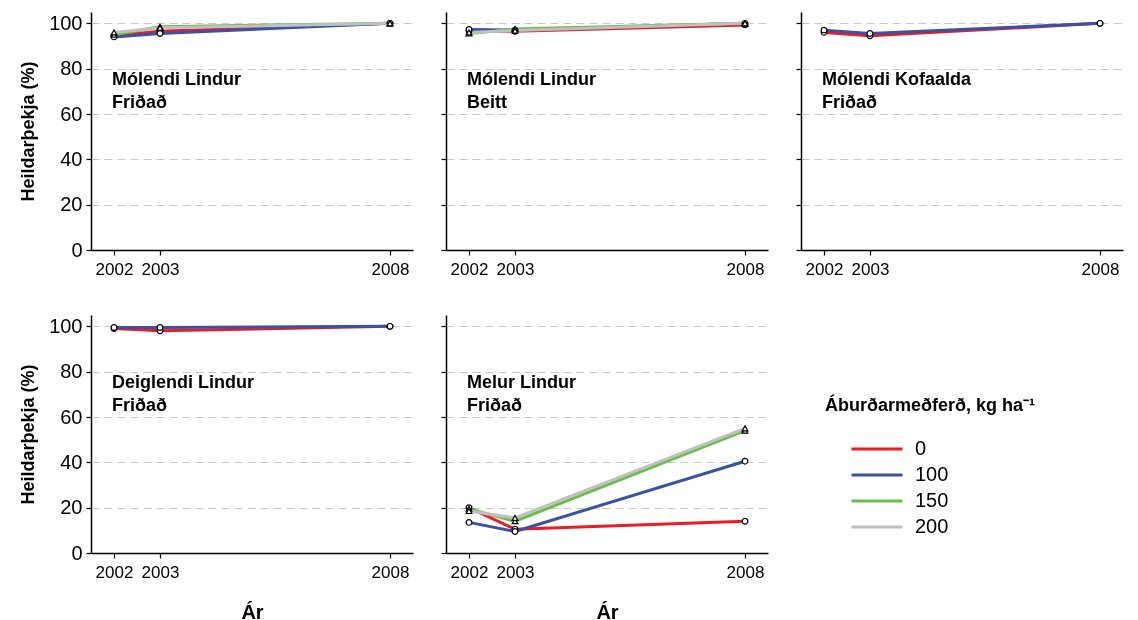 The width and height of the screenshot is (1138, 620). What do you see at coordinates (183, 393) in the screenshot?
I see `annotation: Deiglendi Lindur Friðað` at bounding box center [183, 393].